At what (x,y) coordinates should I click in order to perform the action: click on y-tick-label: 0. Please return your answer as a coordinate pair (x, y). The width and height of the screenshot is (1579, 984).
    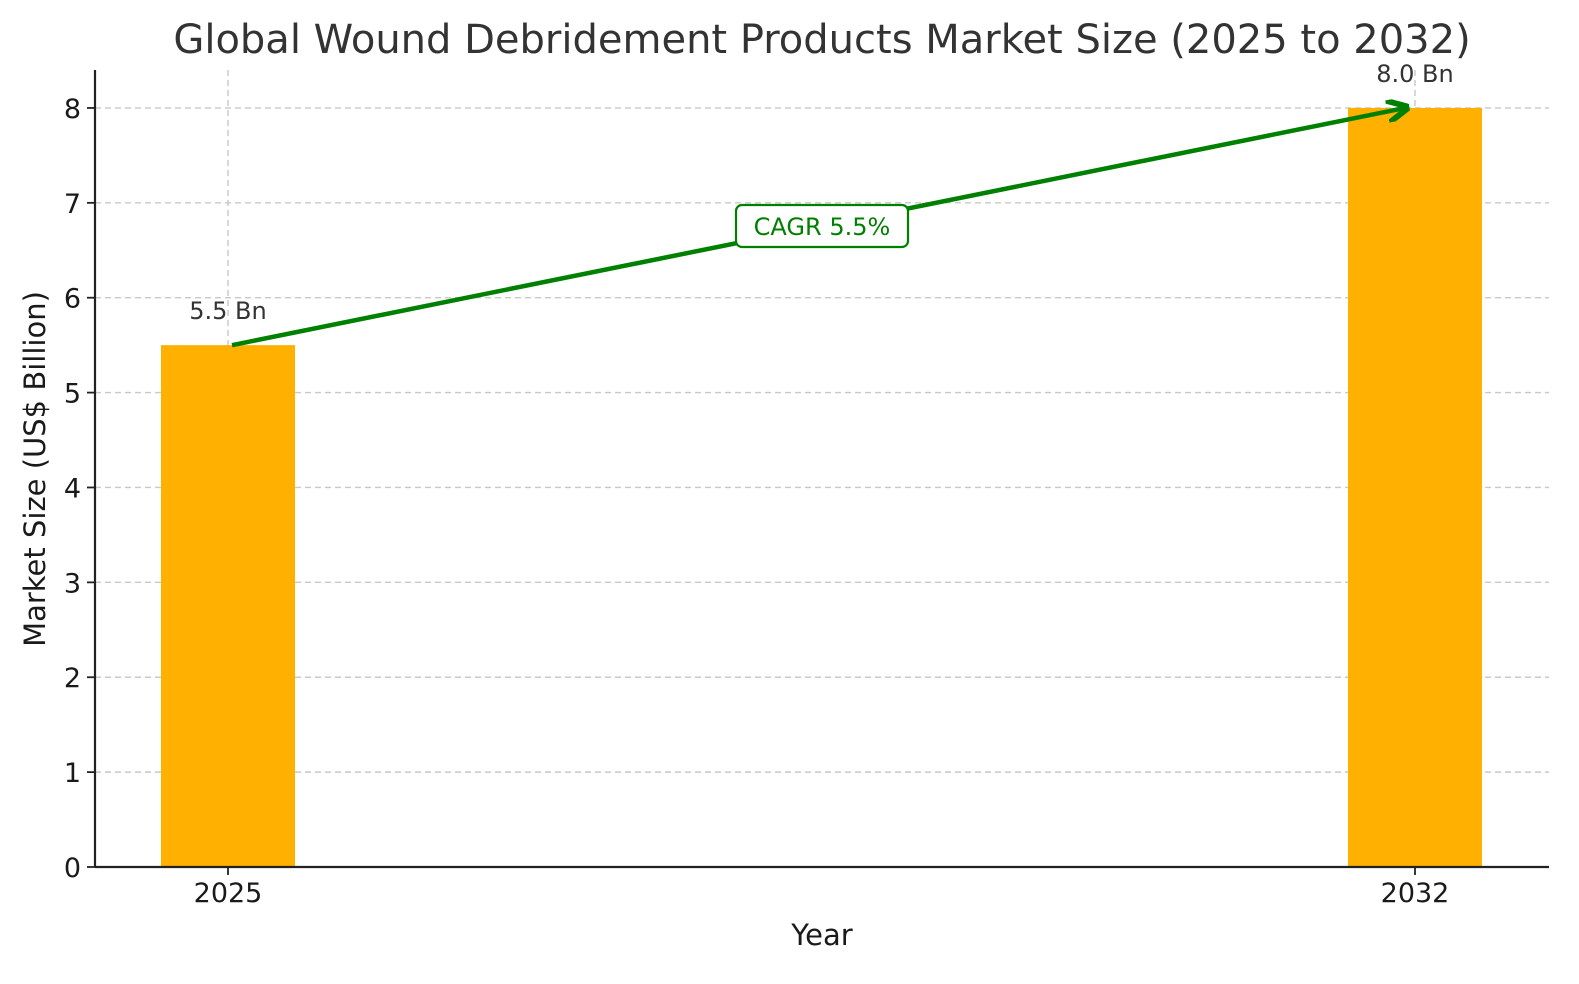
    Looking at the image, I should click on (72, 868).